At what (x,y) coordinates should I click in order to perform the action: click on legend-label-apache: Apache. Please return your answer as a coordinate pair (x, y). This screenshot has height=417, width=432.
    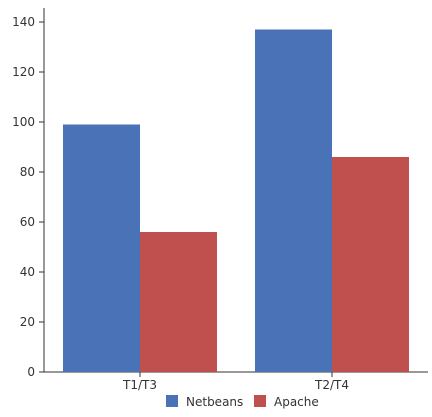
    Looking at the image, I should click on (296, 402).